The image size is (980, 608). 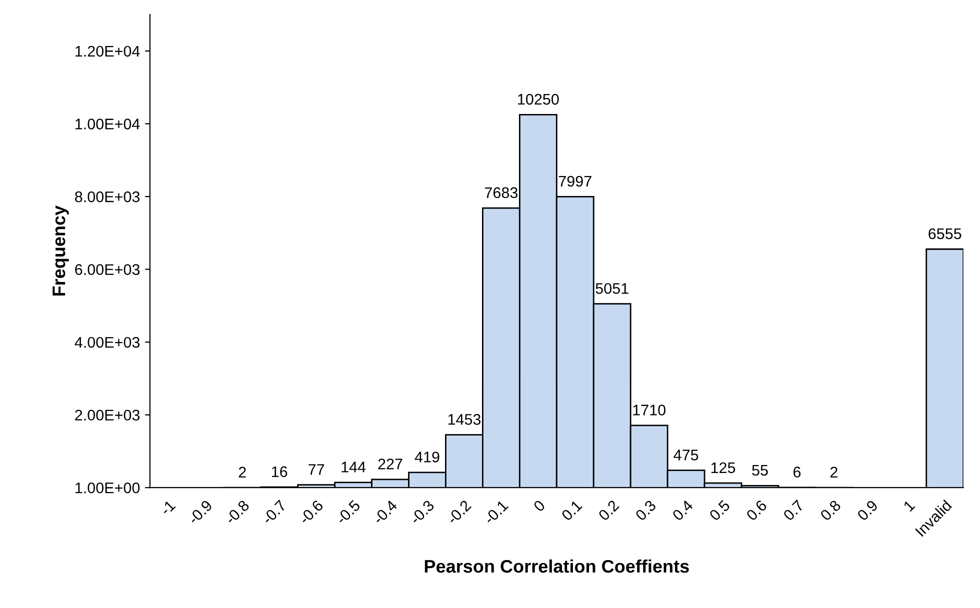 What do you see at coordinates (649, 410) in the screenshot?
I see `data-label: 1710` at bounding box center [649, 410].